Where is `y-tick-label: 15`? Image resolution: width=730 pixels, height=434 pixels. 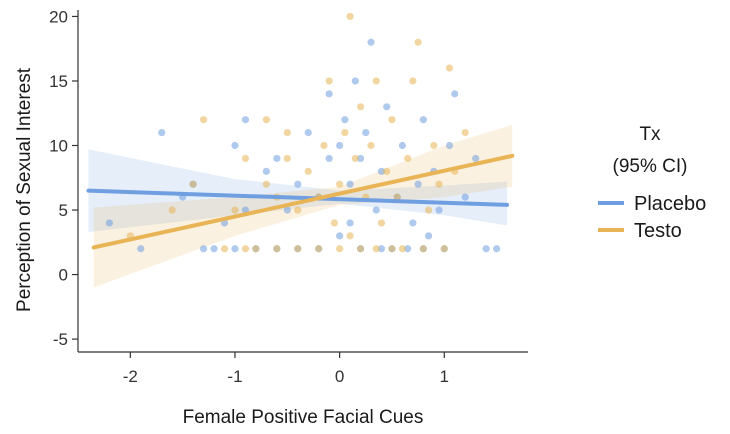 y-tick-label: 15 is located at coordinates (58, 81).